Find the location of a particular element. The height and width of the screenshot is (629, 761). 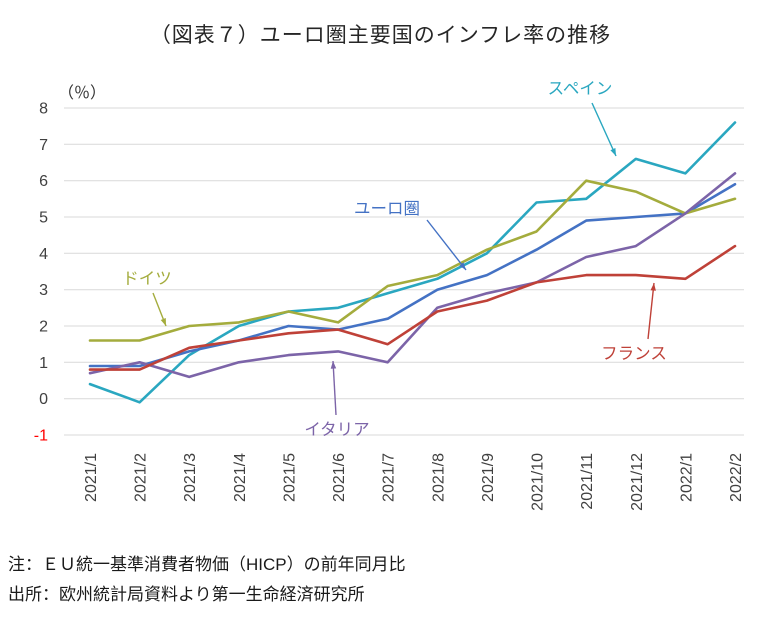

series-label-arrow-euro-area is located at coordinates (446, 245).